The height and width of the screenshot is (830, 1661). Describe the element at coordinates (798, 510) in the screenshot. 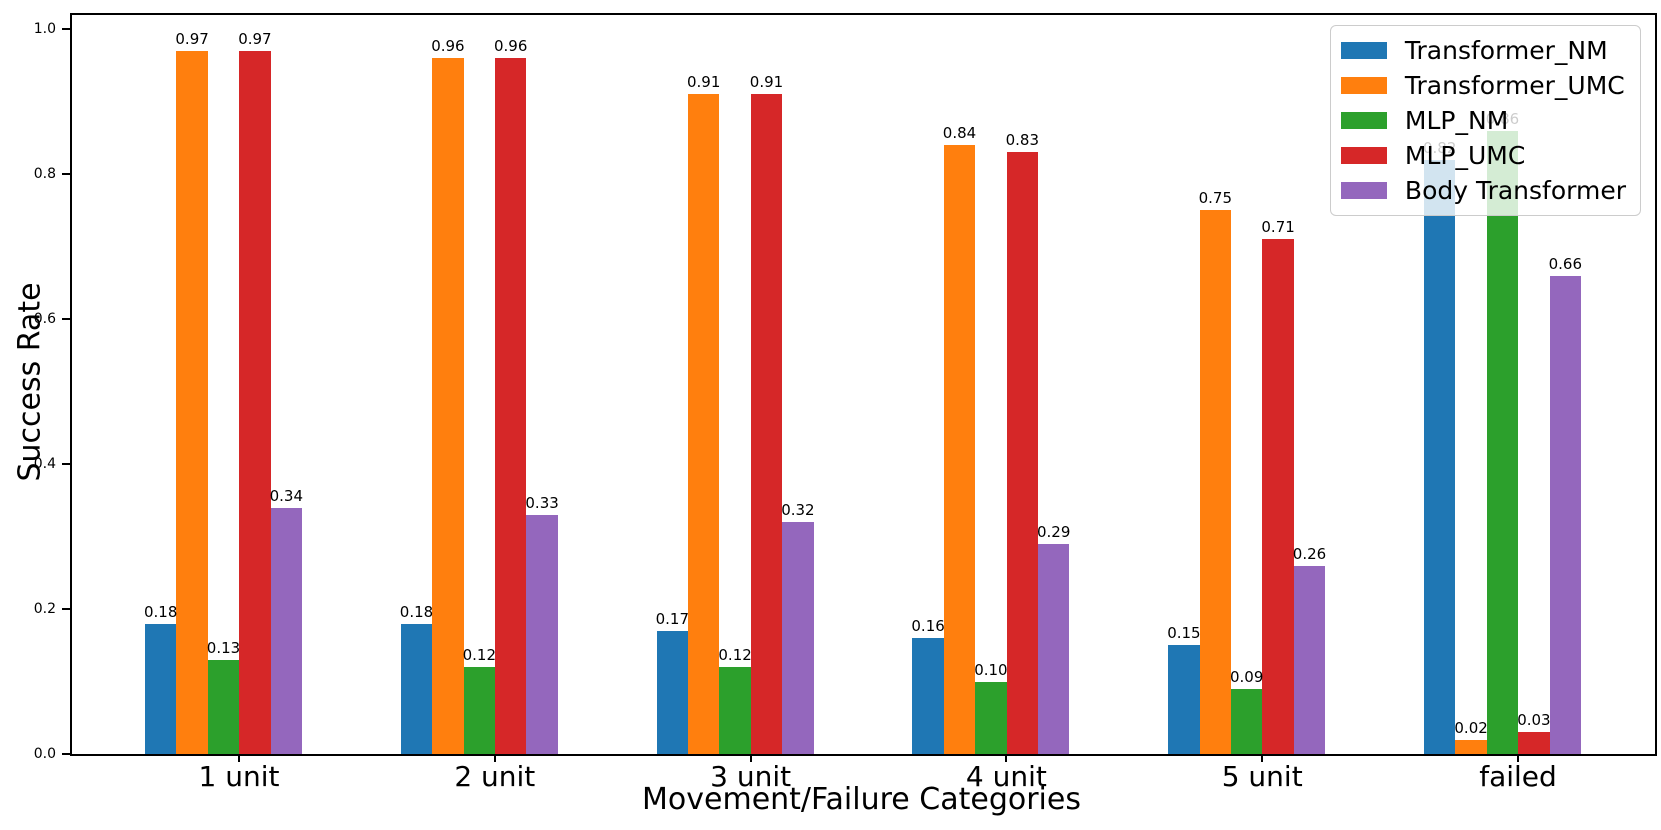

I see `bar-value-label: 0.32` at that location.